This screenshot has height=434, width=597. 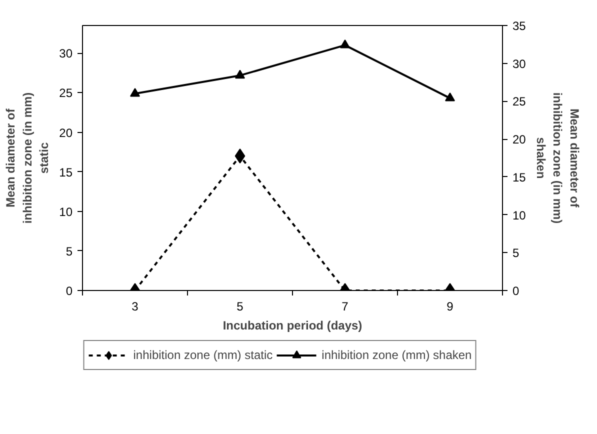 I want to click on x-tick-label: 9, so click(x=450, y=307).